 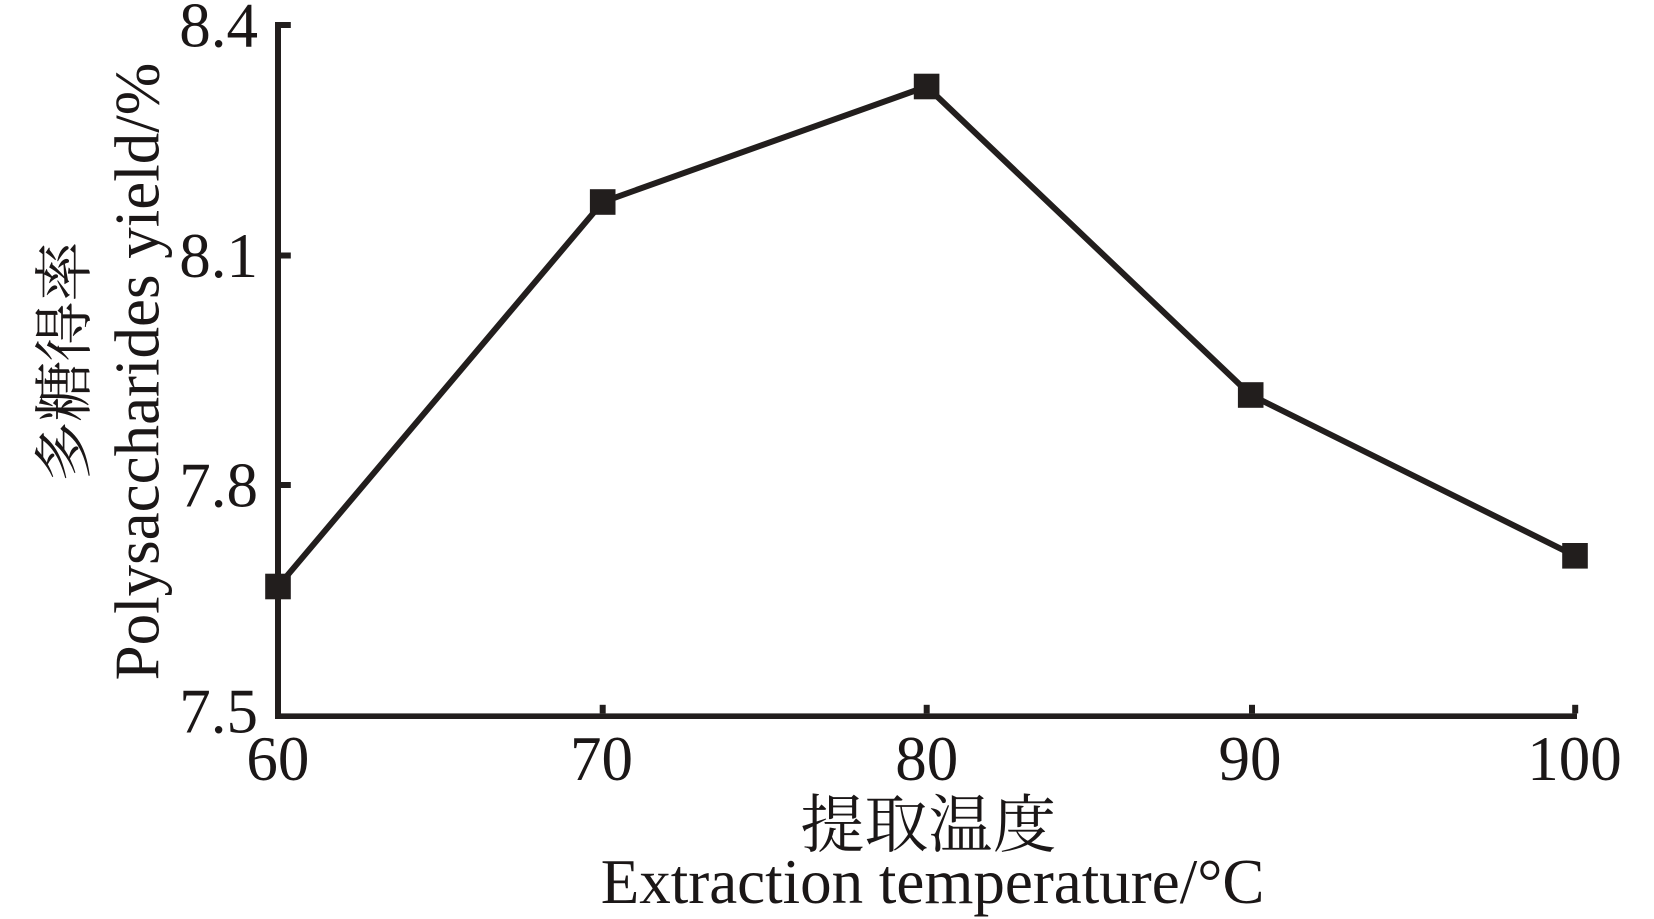 I want to click on svg-text: 60, so click(x=277, y=759).